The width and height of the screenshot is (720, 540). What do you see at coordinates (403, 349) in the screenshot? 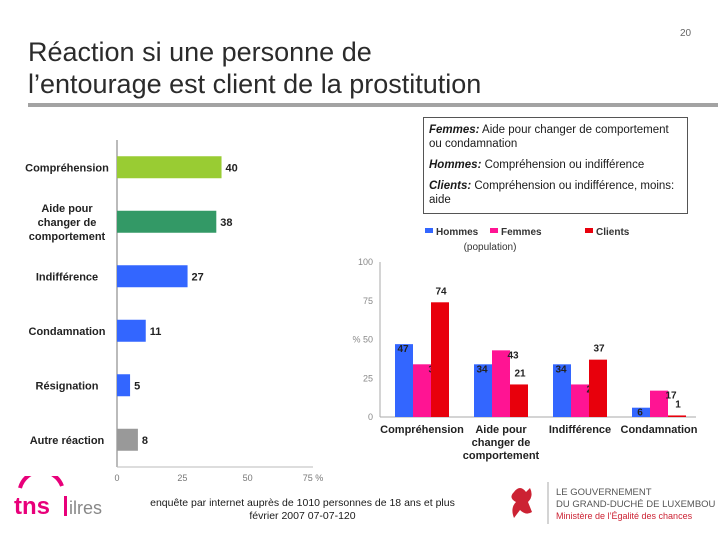
I see `bar-value-label: 47` at bounding box center [403, 349].